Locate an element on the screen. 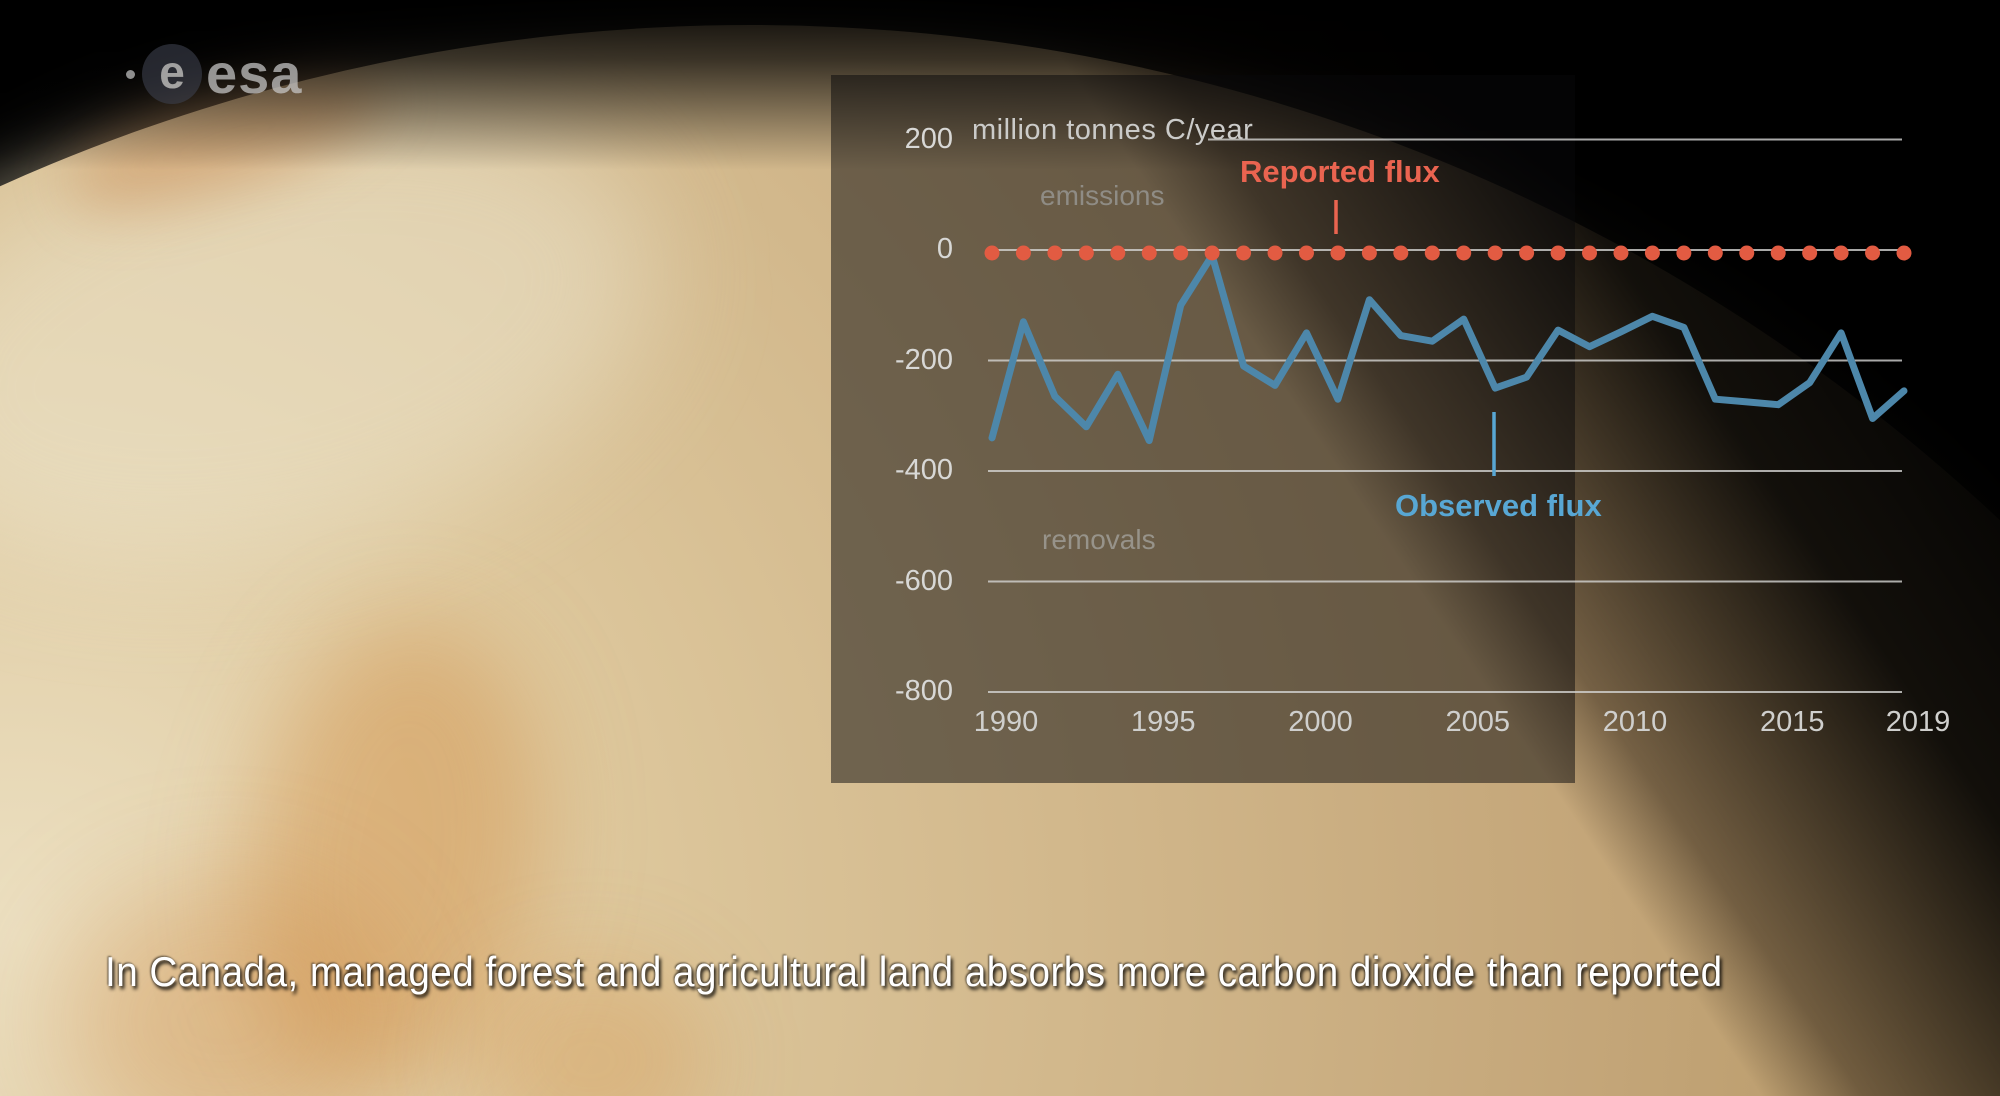 The height and width of the screenshot is (1096, 2000). y-tick-label: -400 is located at coordinates (923, 470).